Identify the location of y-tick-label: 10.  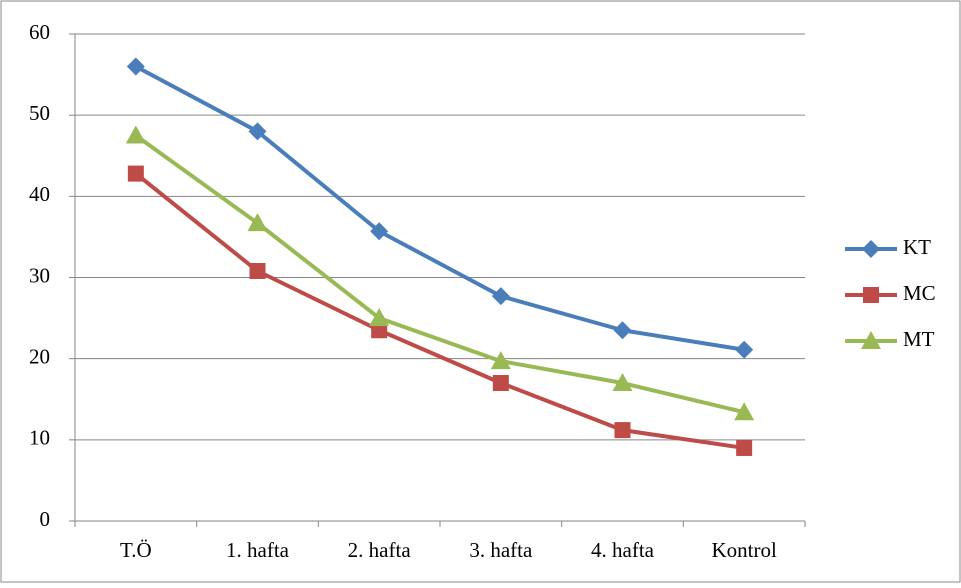
(39, 438).